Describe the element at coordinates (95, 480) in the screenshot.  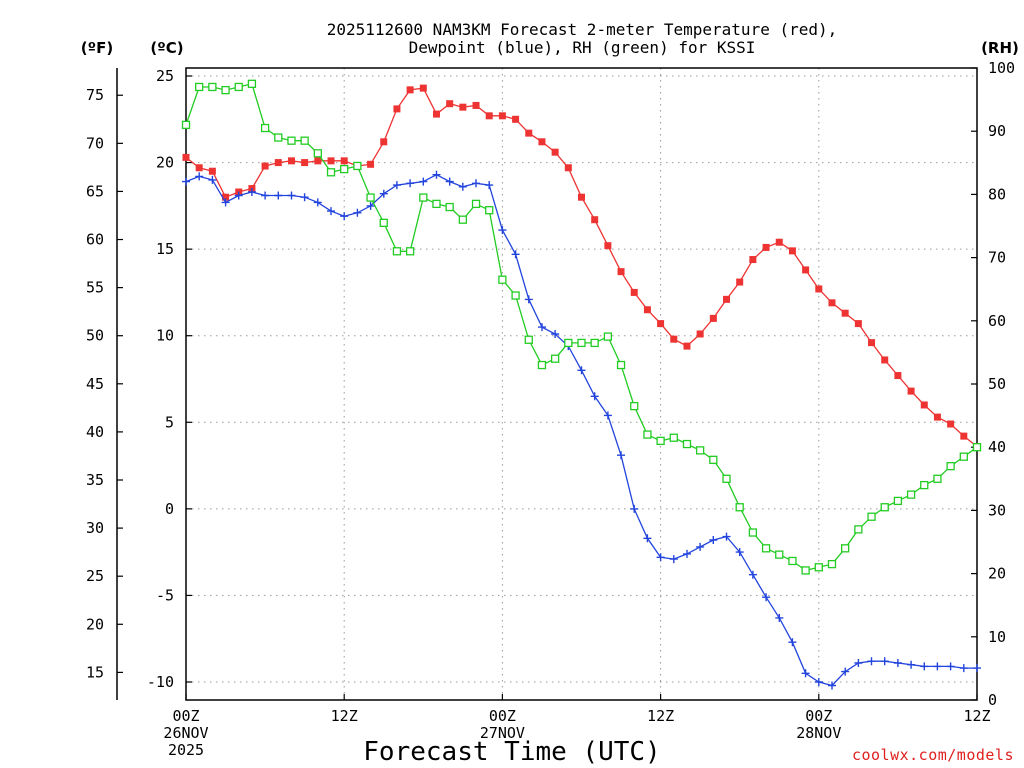
I see `fahrenheit-tick-label: 35` at that location.